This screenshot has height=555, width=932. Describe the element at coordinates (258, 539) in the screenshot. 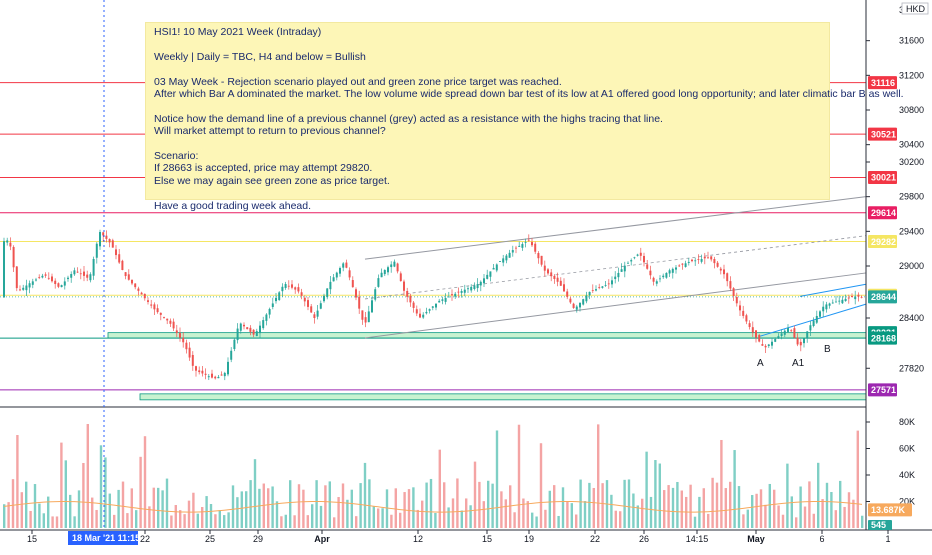

I see `time-tick-label: 29` at that location.